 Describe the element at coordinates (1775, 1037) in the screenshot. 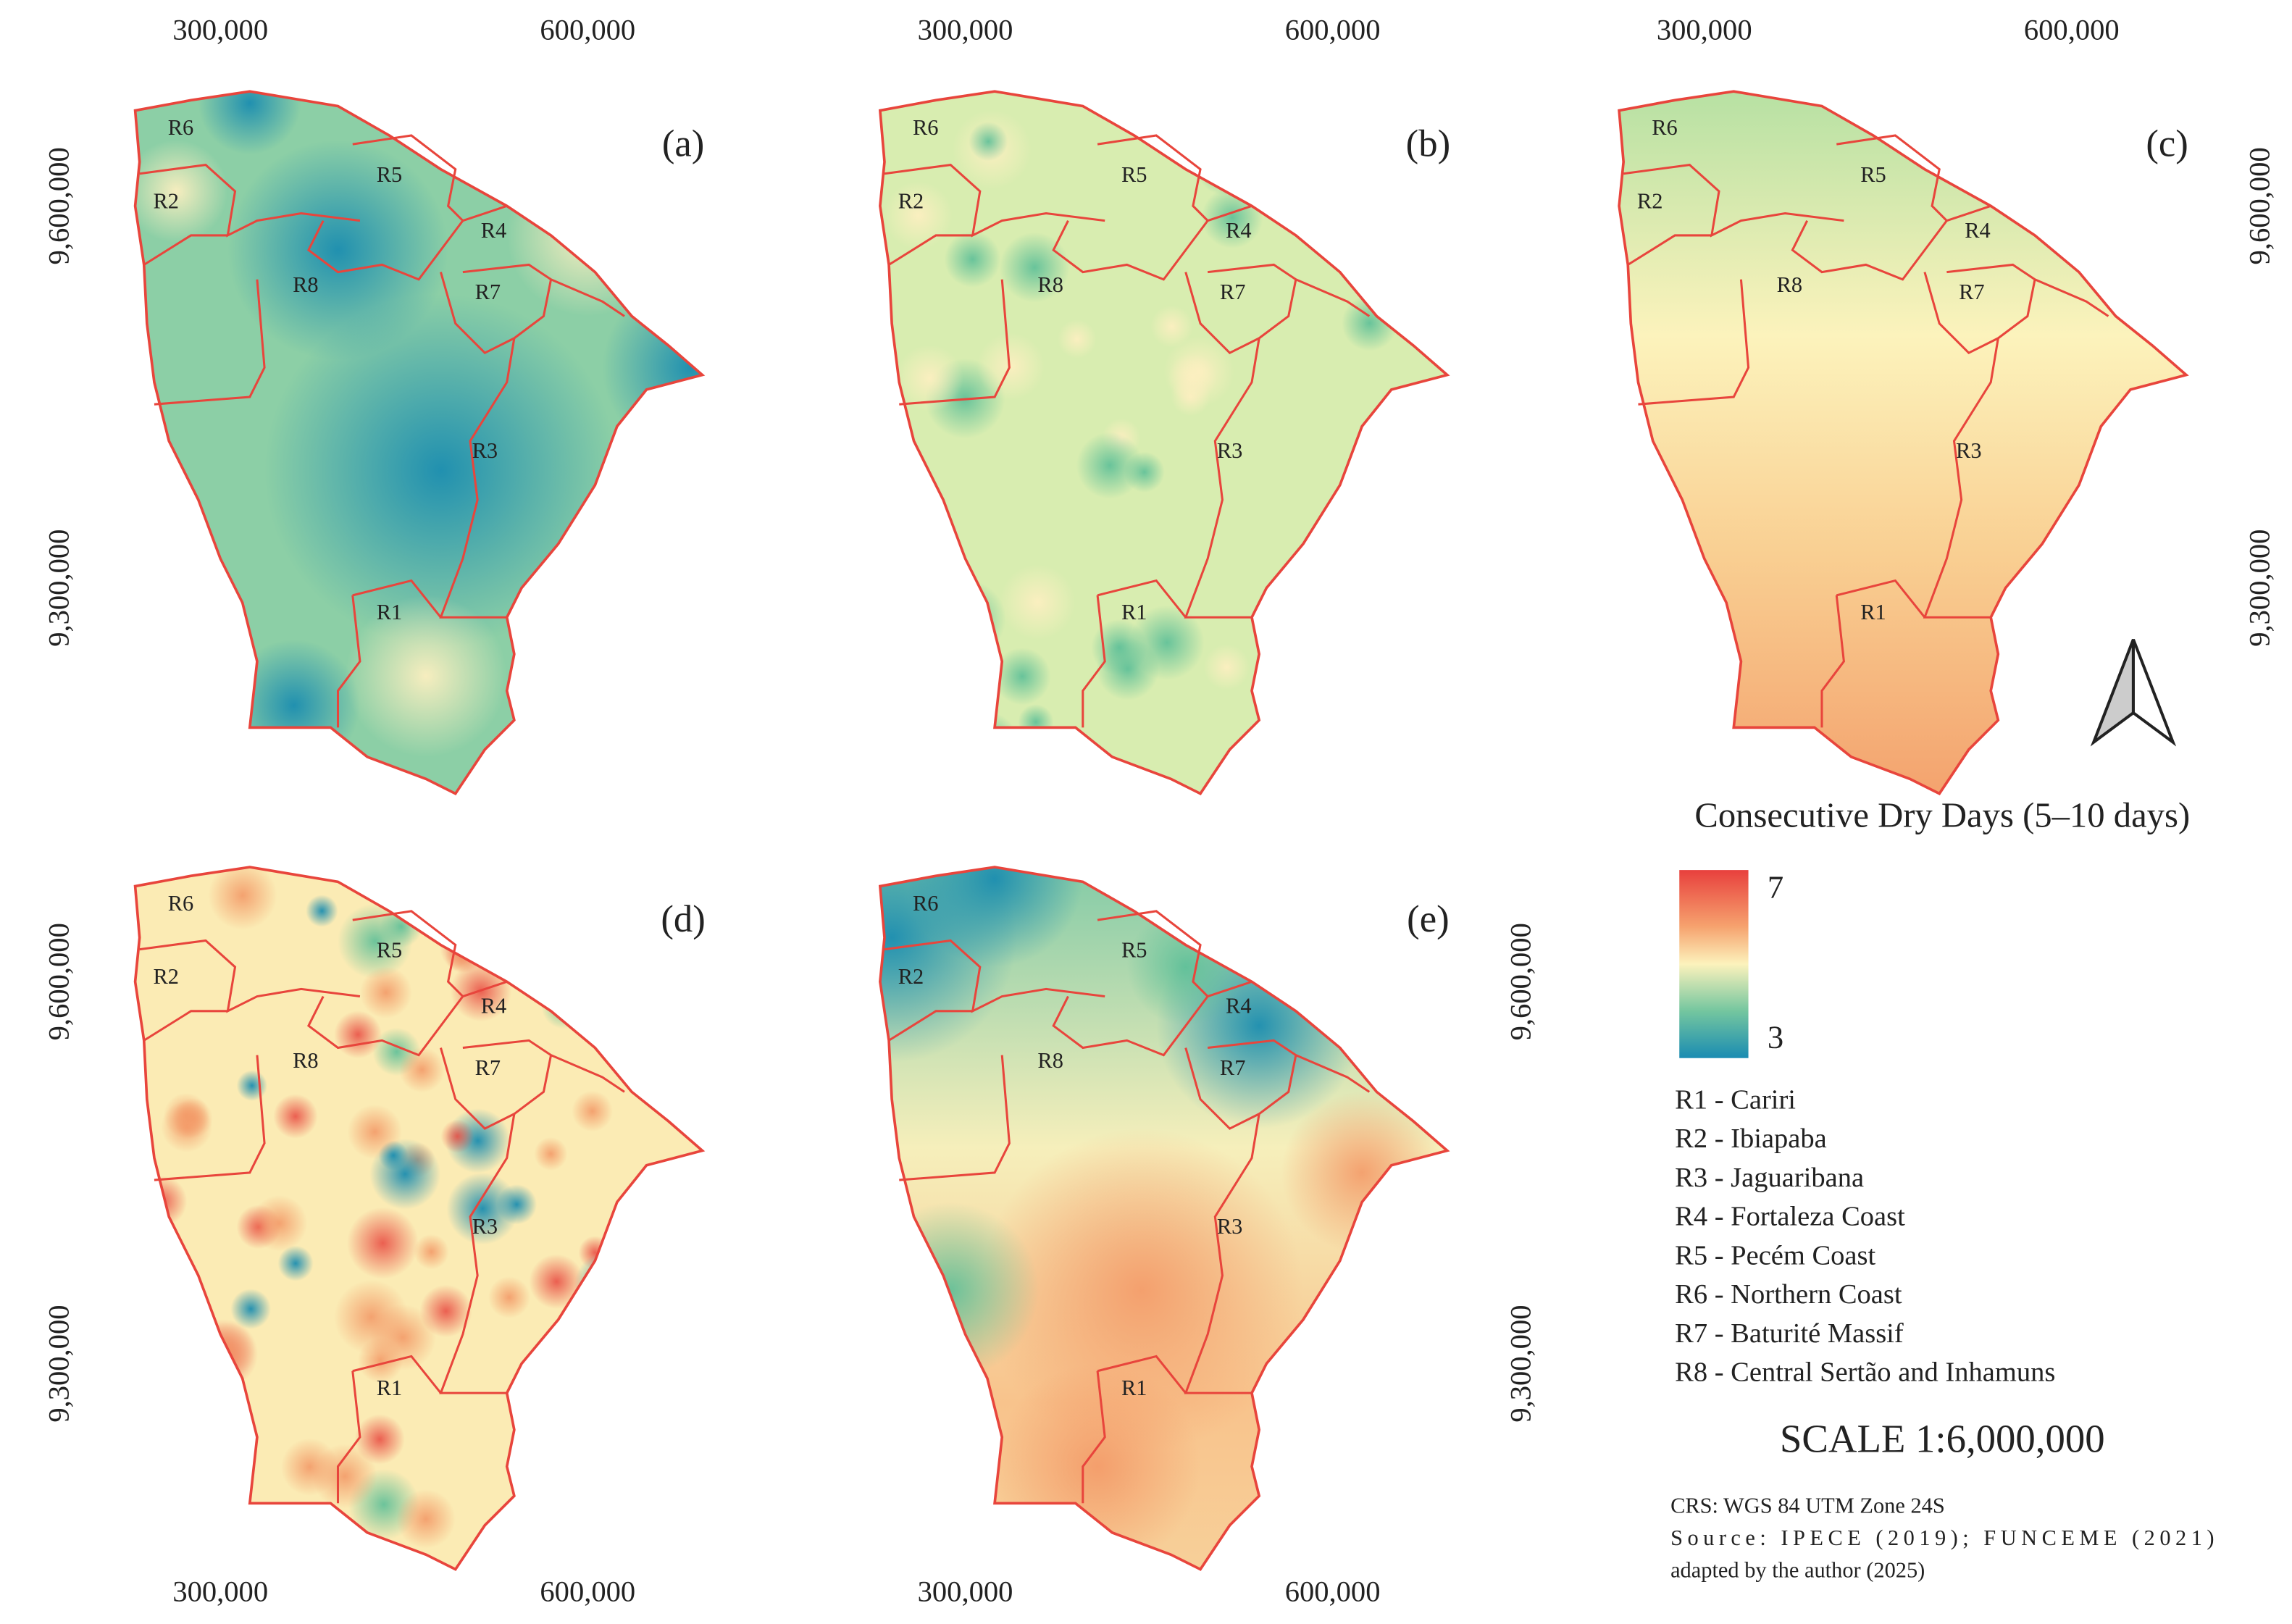

I see `color-bar-min: 3` at that location.